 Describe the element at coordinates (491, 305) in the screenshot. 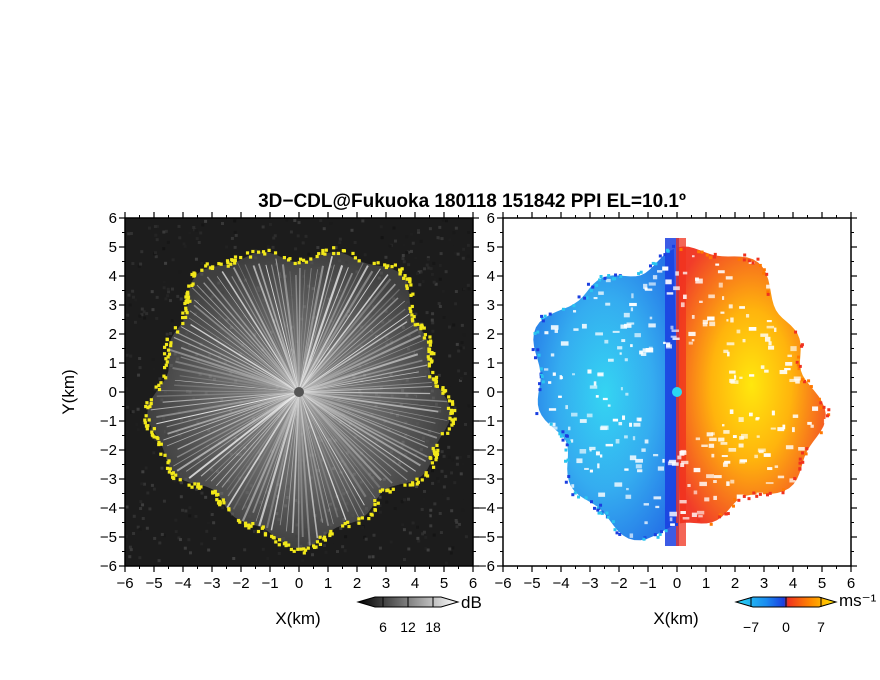

I see `y-tick-label: 3` at that location.